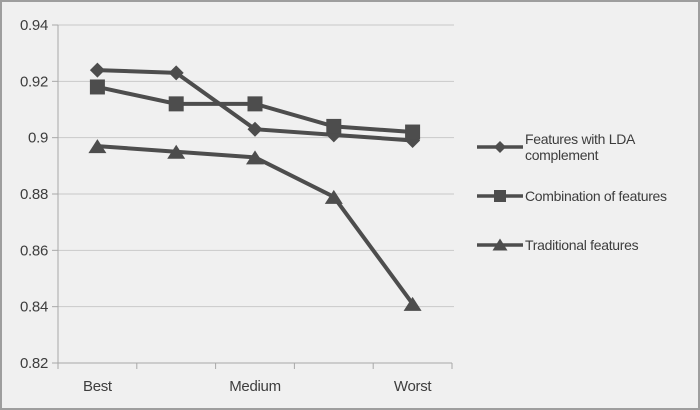 This screenshot has width=700, height=410. Describe the element at coordinates (98, 386) in the screenshot. I see `x-category-label: Best` at that location.